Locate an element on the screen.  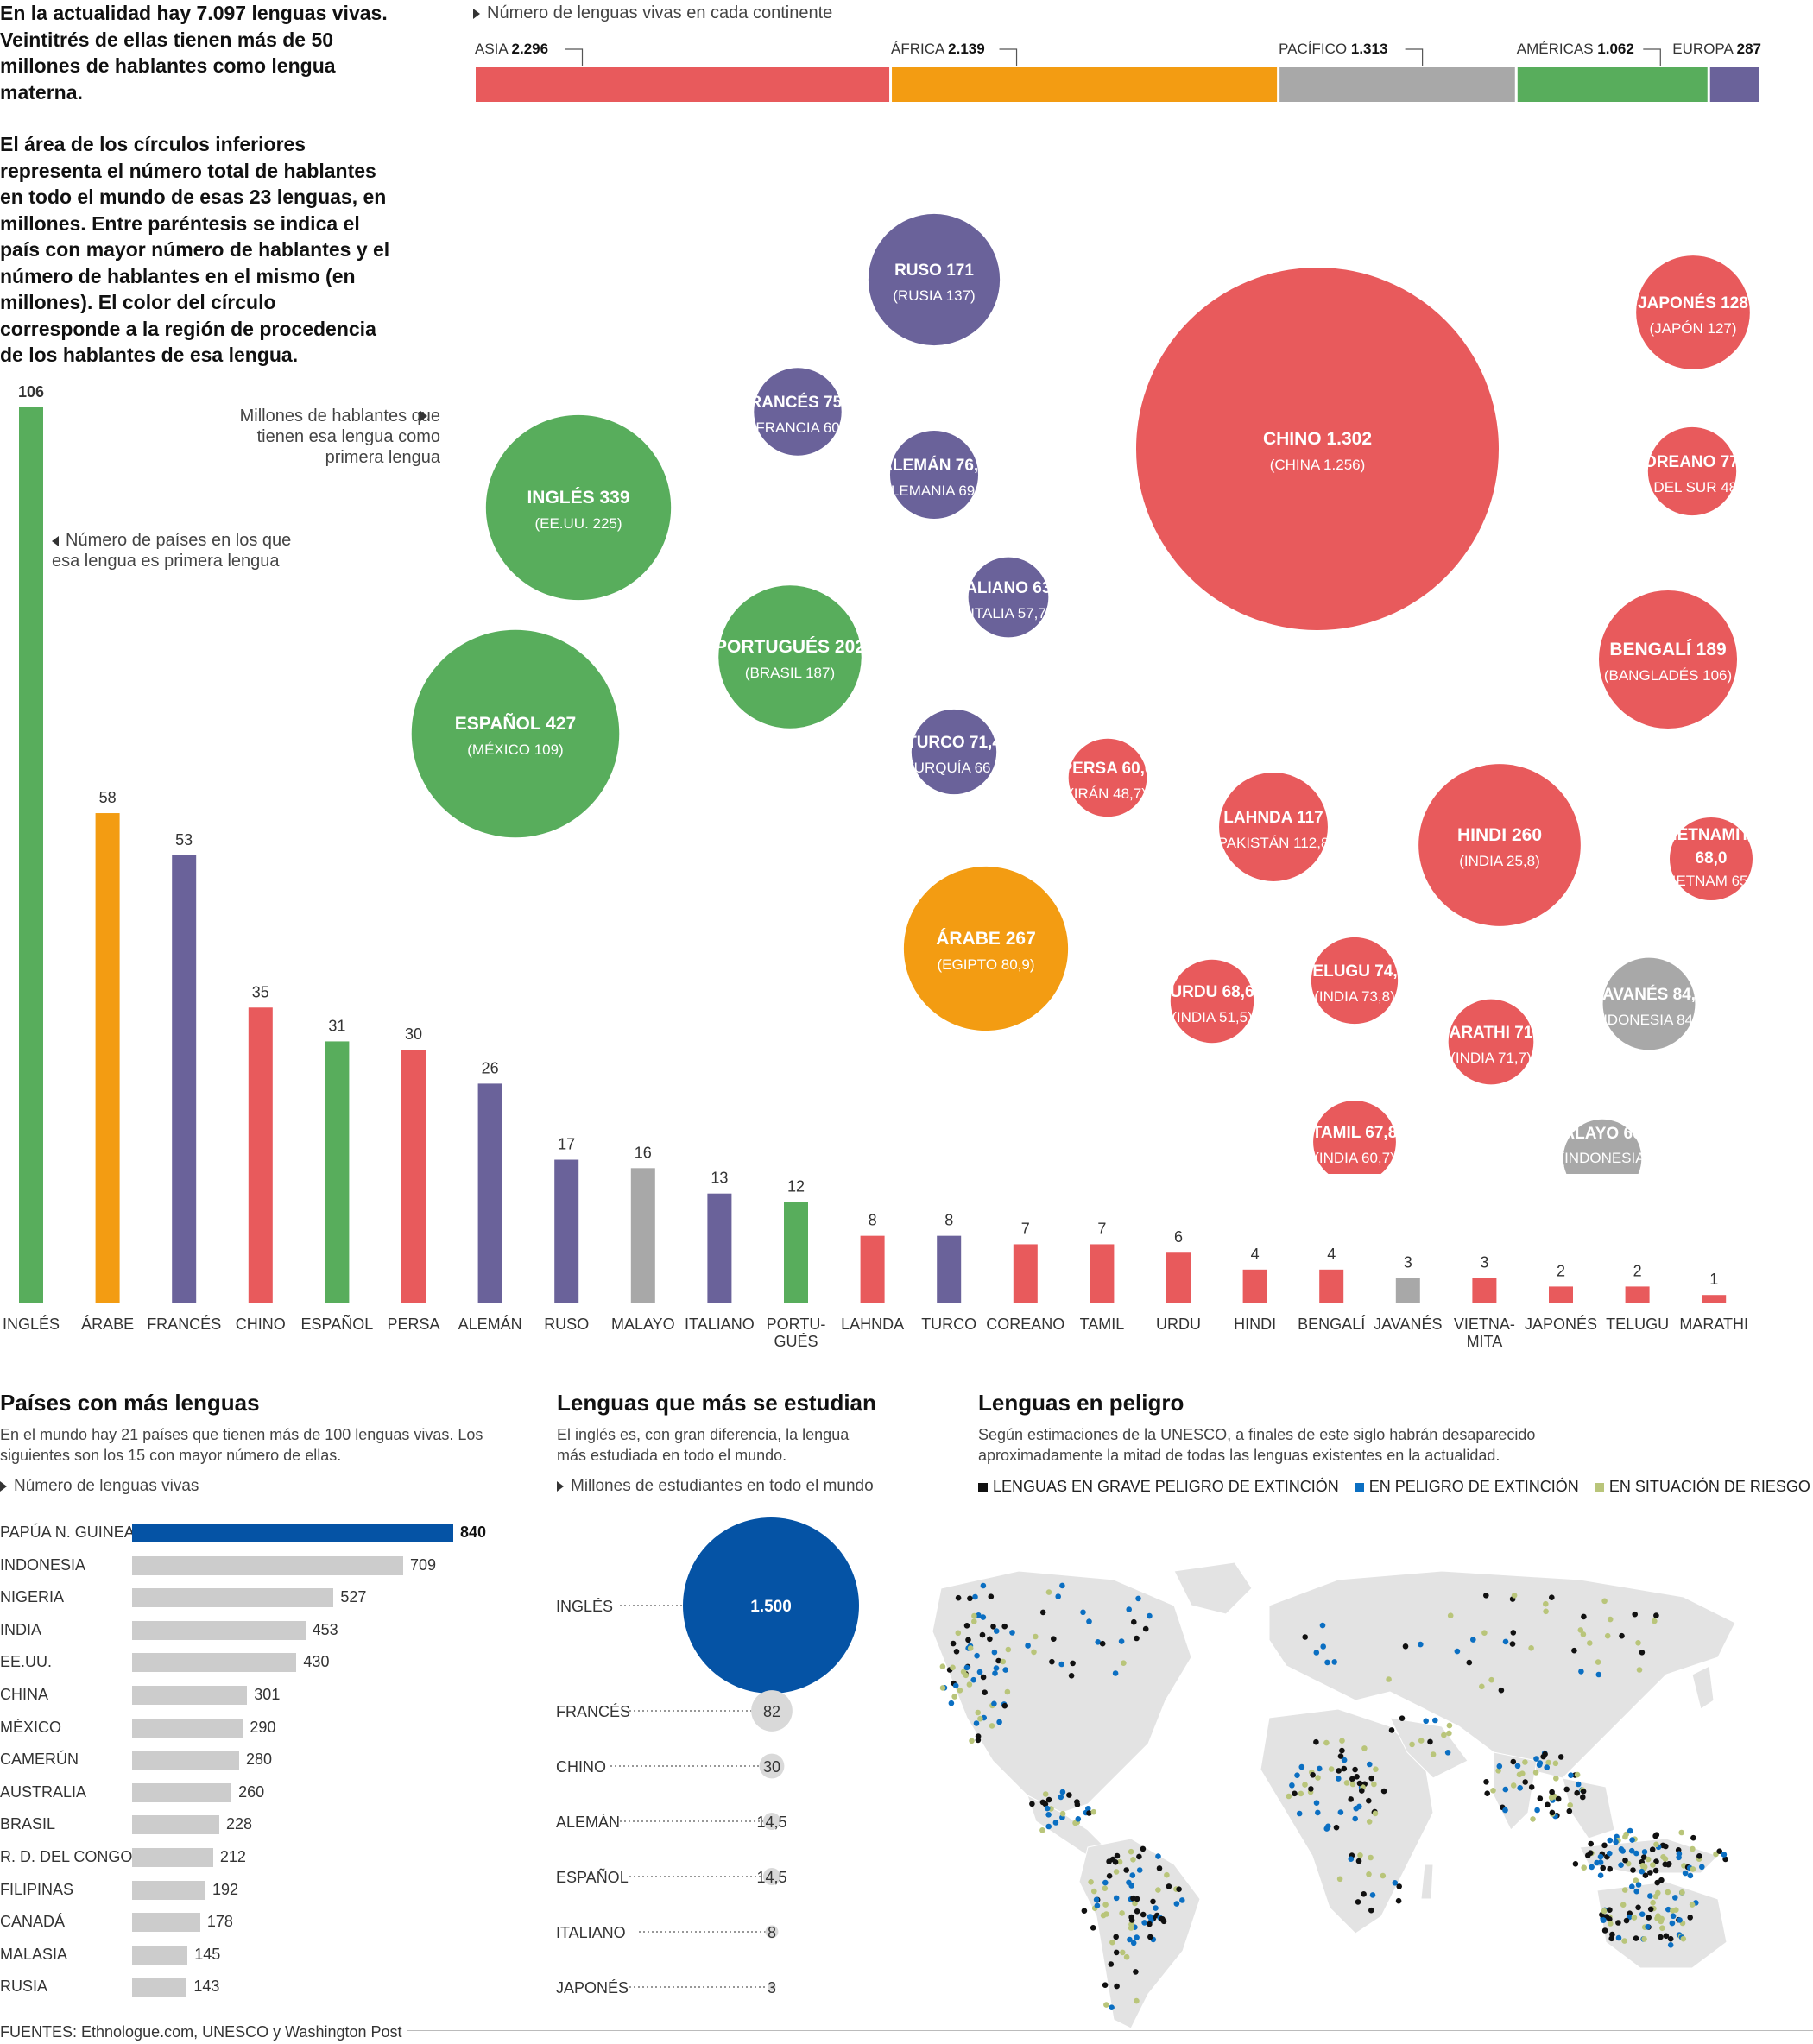
hbar-label: FILIPINAS is located at coordinates (37, 1889).